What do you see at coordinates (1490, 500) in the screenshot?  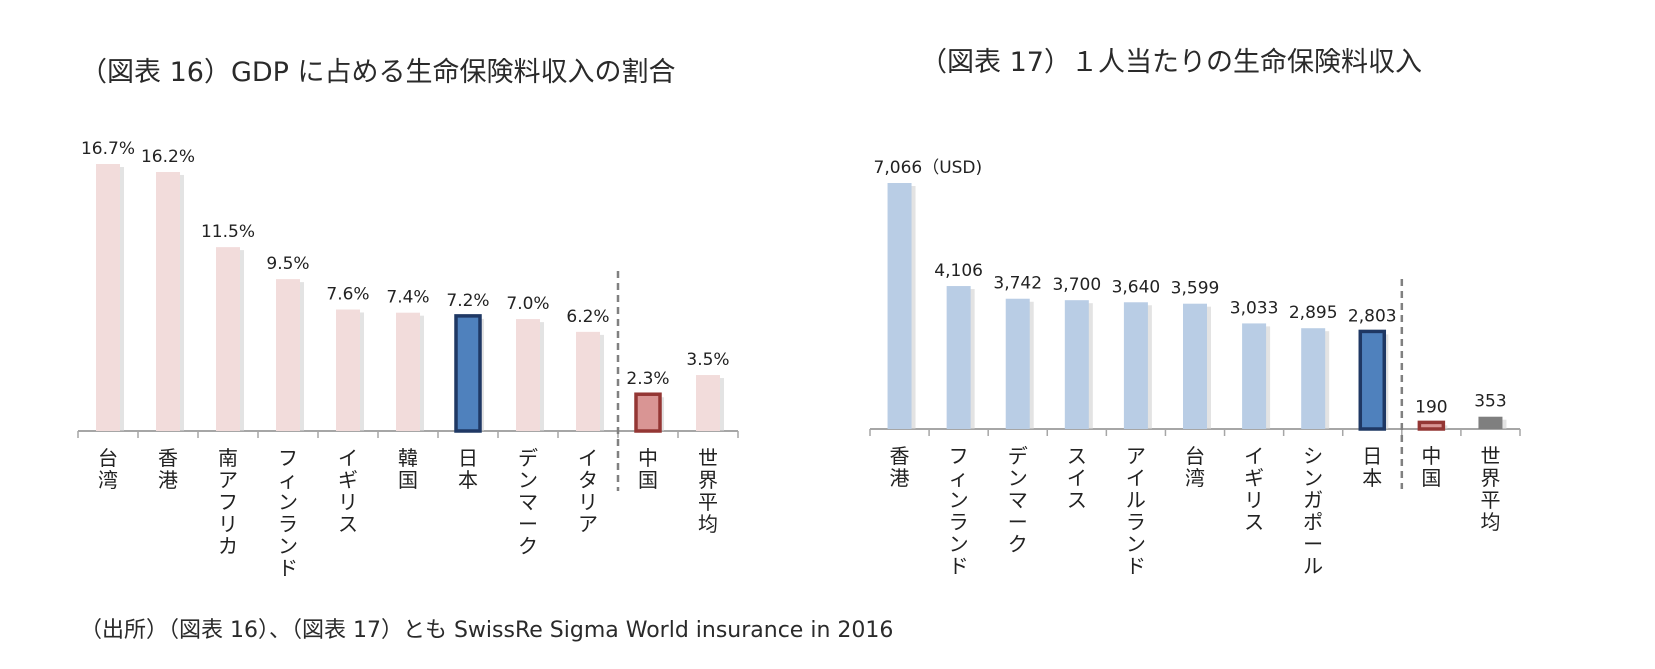 I see `chart17-category-label: 平` at bounding box center [1490, 500].